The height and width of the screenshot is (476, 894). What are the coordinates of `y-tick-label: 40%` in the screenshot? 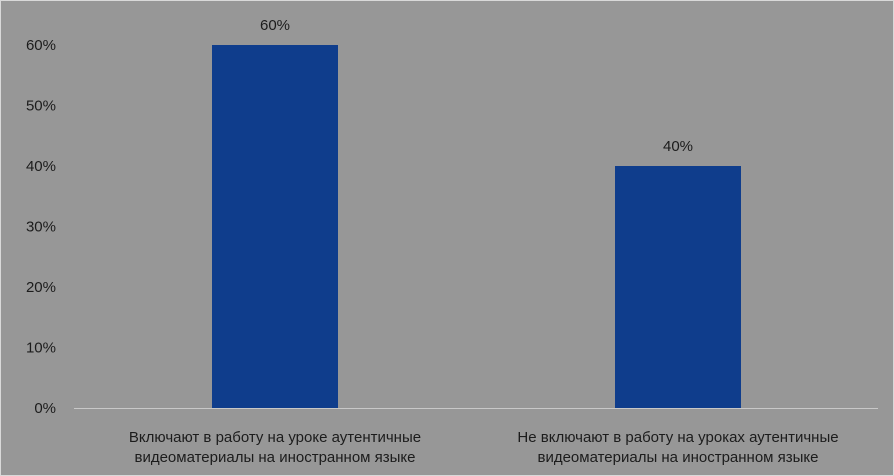 It's located at (41, 166).